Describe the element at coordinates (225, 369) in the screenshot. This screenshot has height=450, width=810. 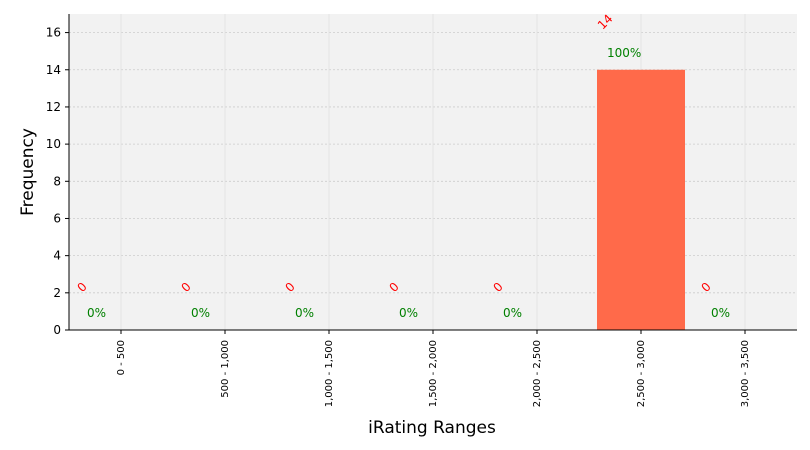
I see `x-tick-label: 500 - 1,000` at that location.